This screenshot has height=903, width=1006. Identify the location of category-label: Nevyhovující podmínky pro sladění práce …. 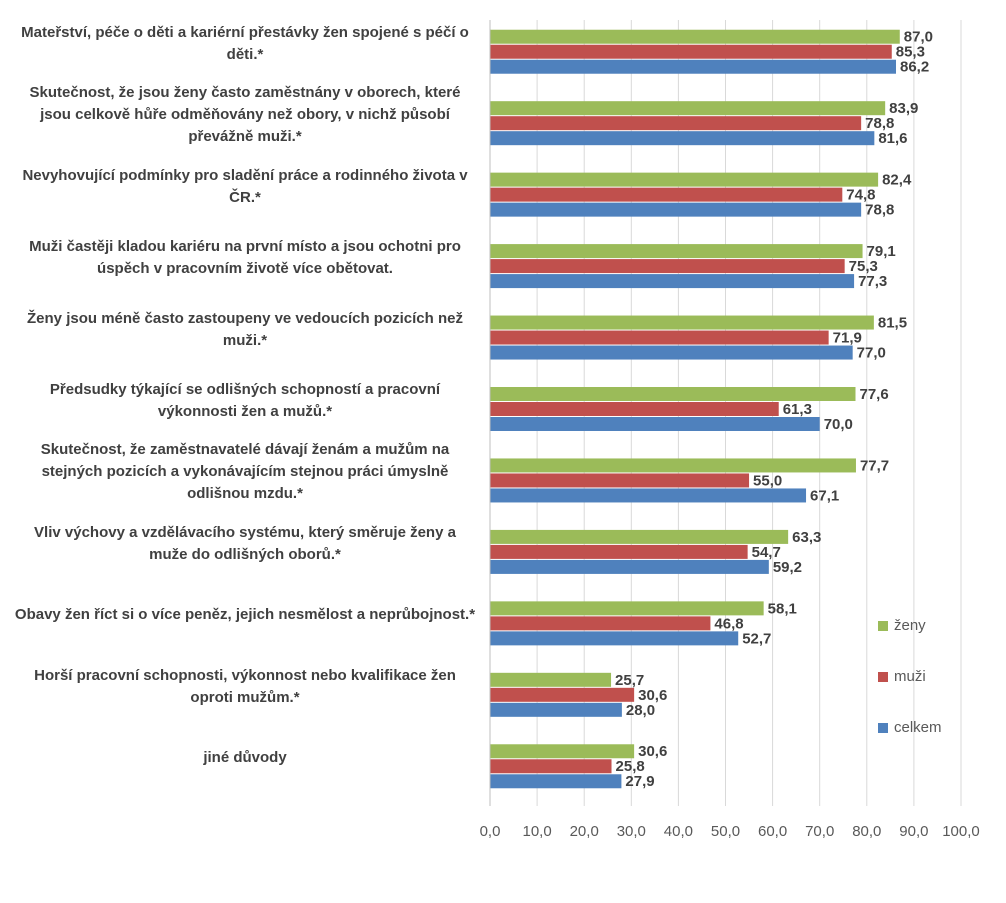
(245, 186).